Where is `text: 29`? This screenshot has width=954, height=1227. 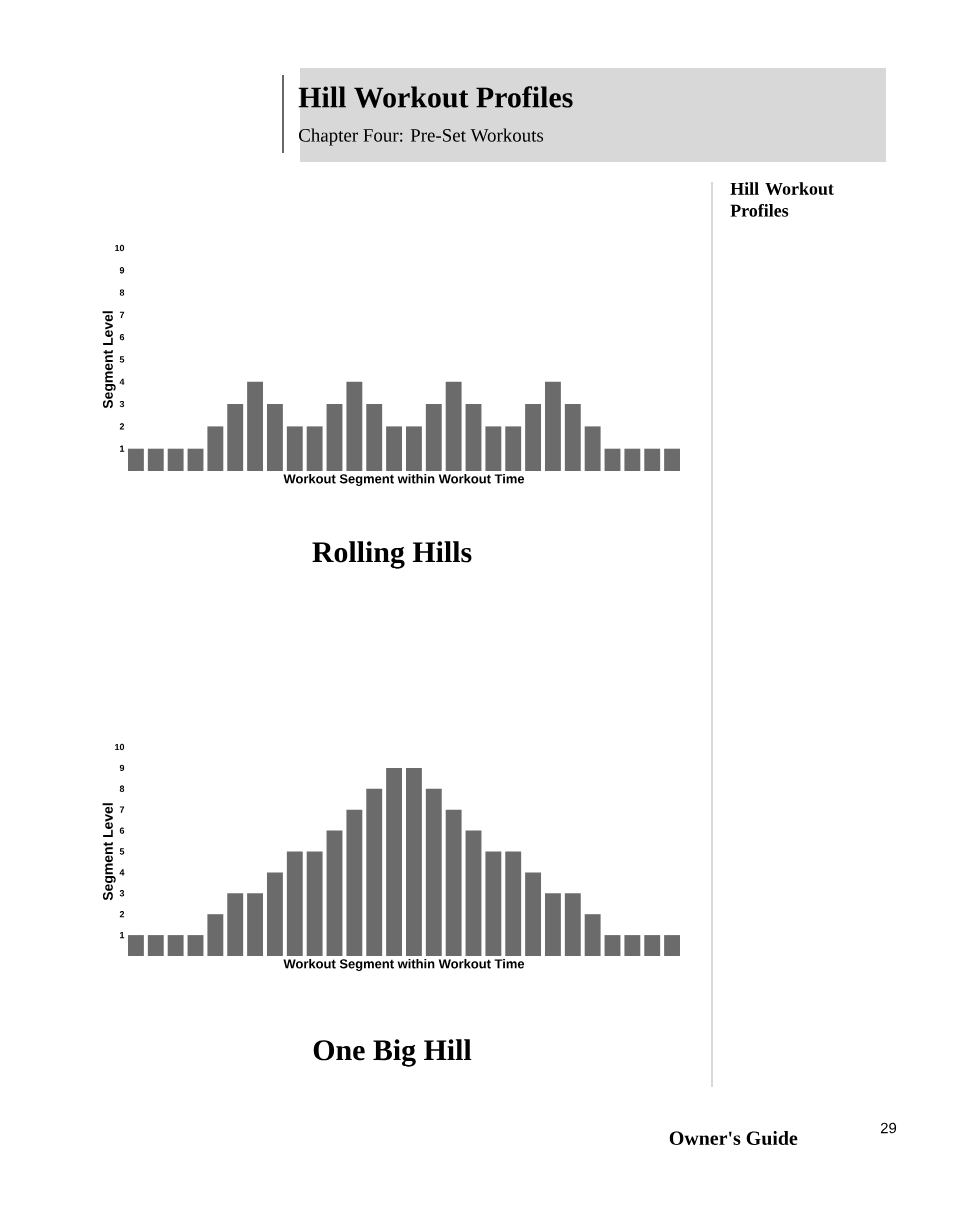 text: 29 is located at coordinates (888, 1128).